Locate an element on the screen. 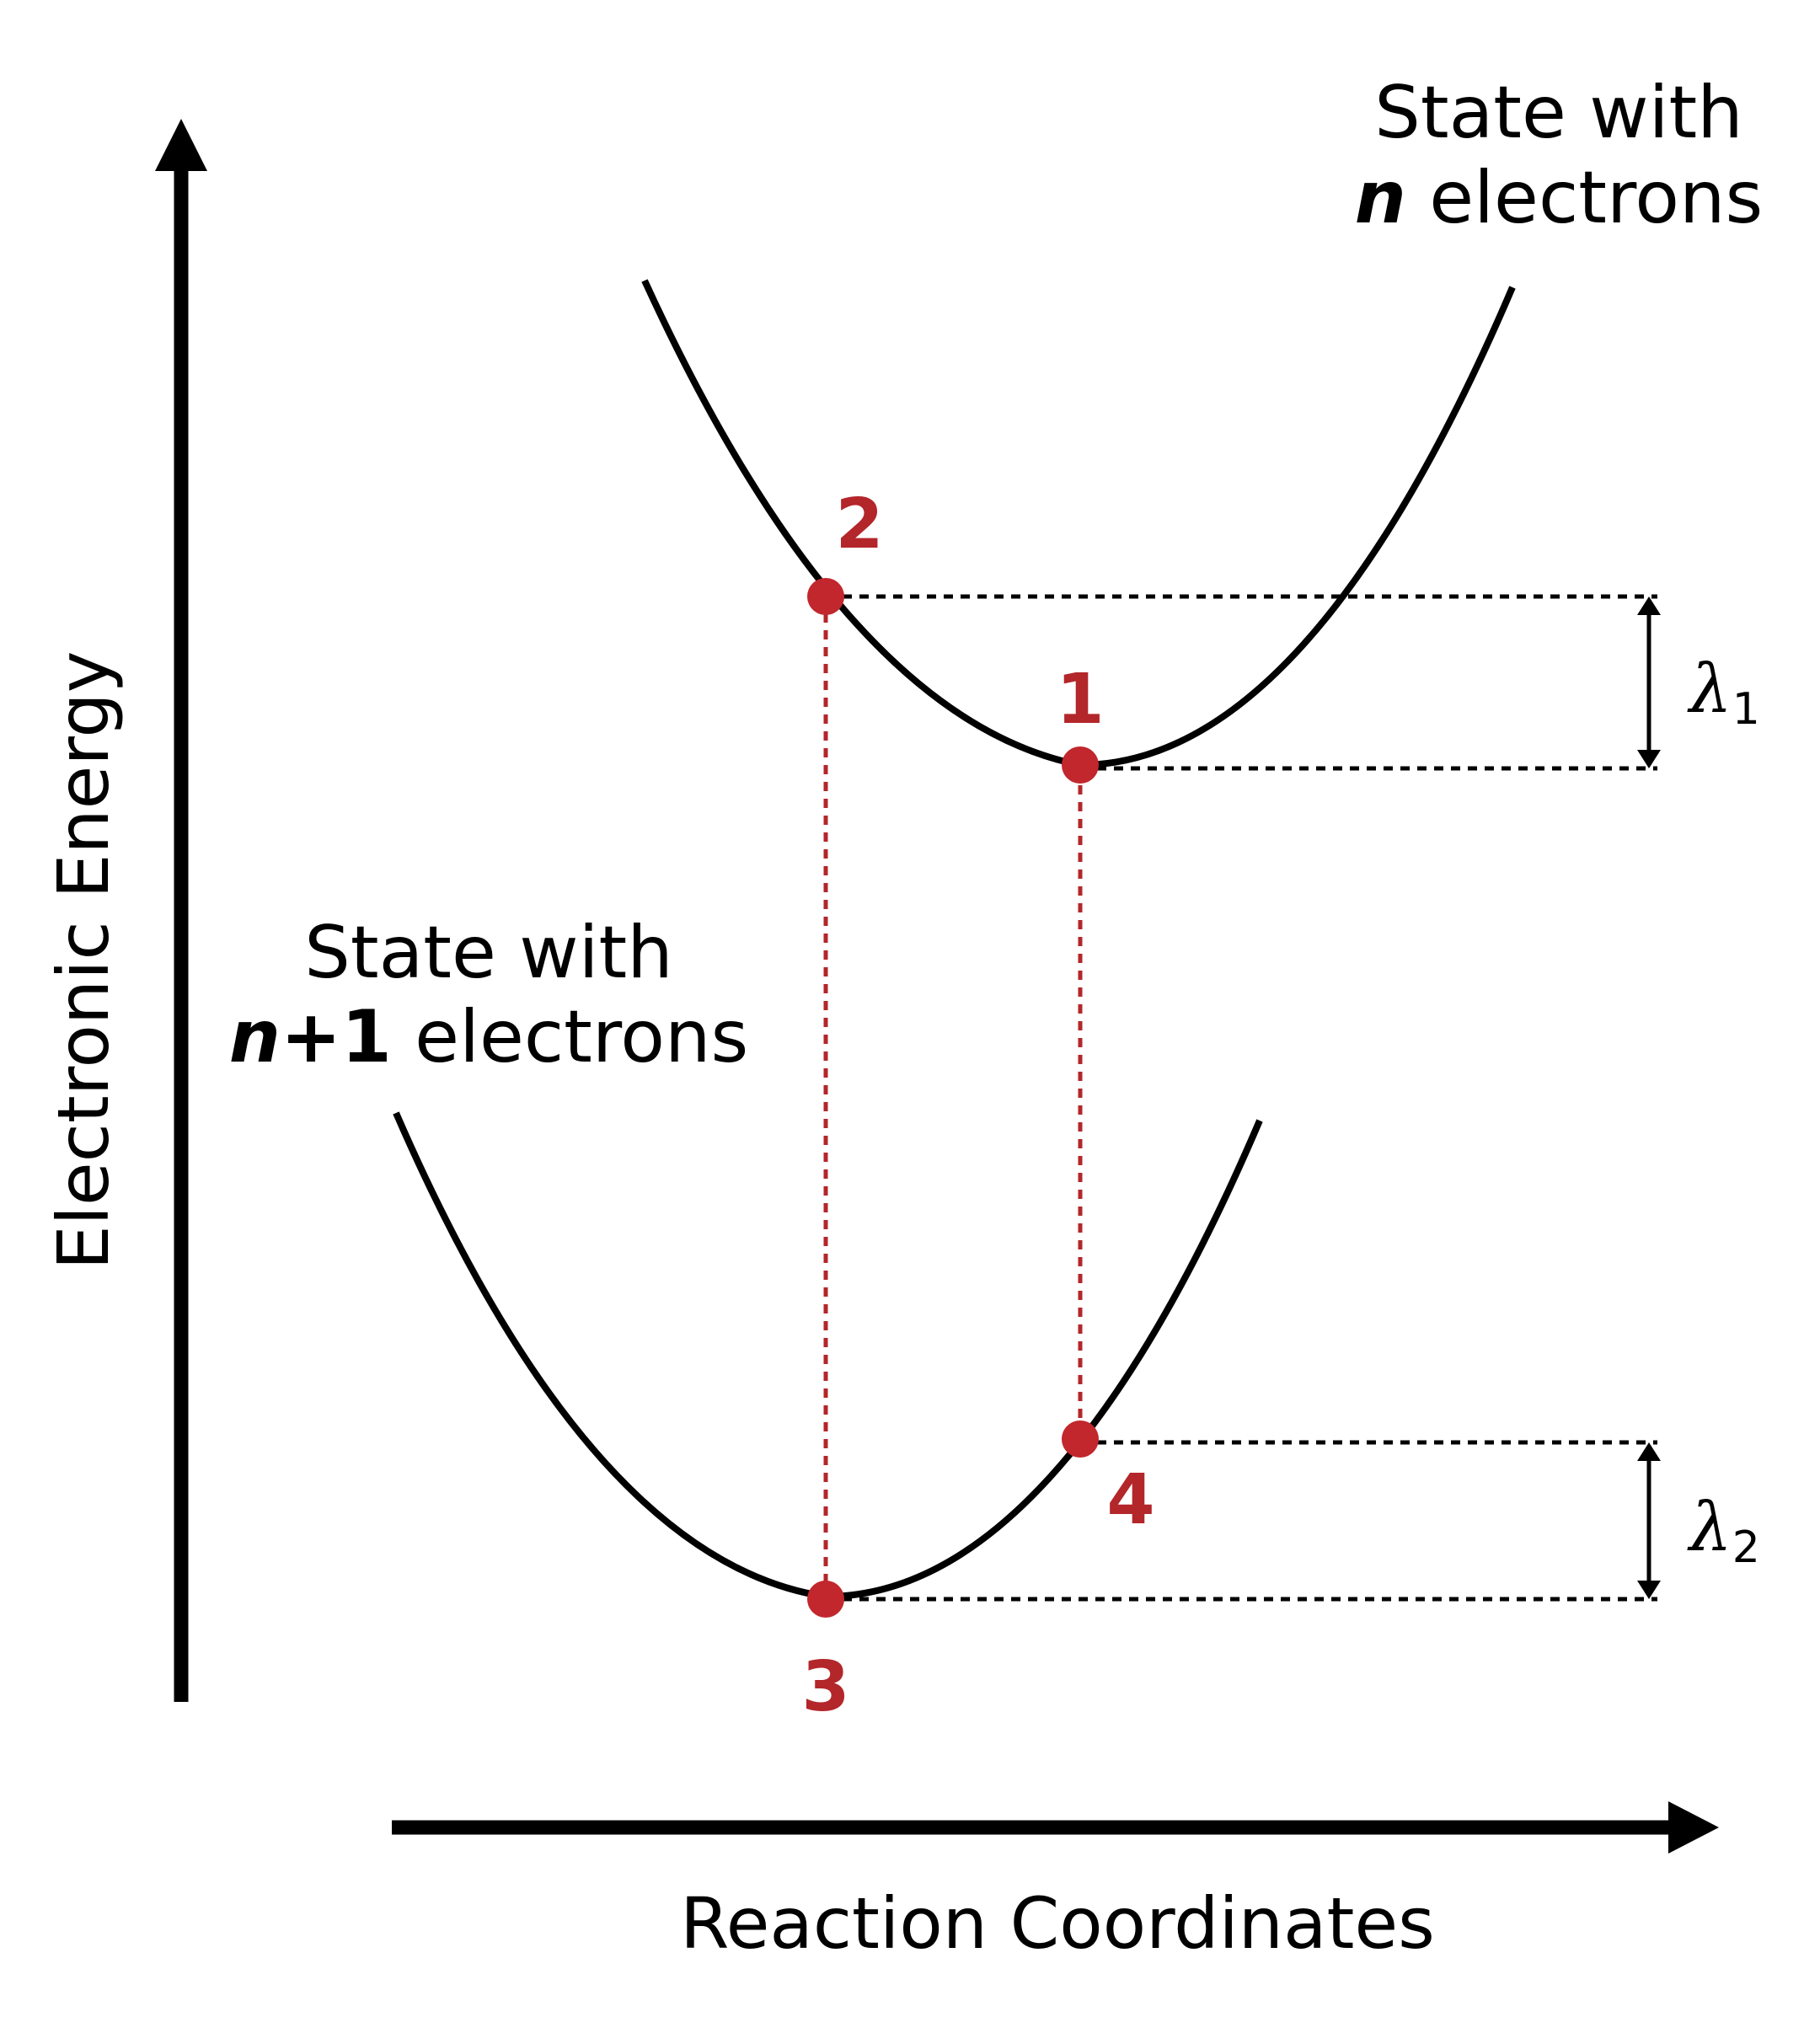  point-1-label: 1 is located at coordinates (1080, 700).